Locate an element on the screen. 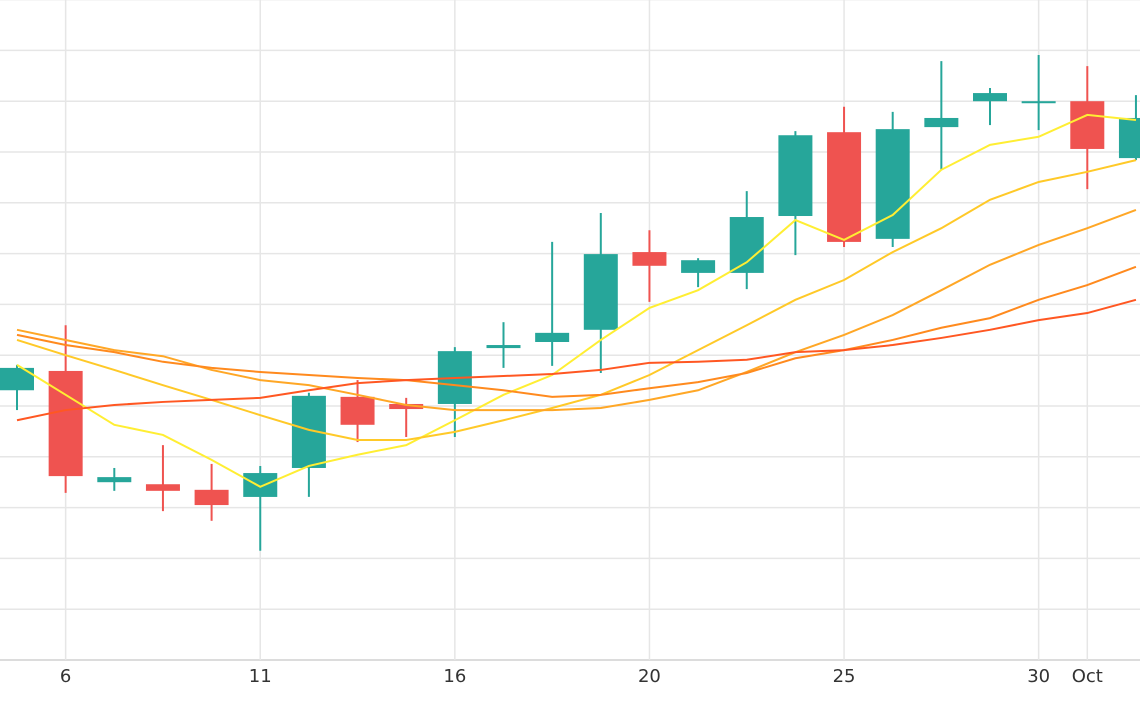 This screenshot has height=710, width=1140. x-tick-label: 20 is located at coordinates (649, 676).